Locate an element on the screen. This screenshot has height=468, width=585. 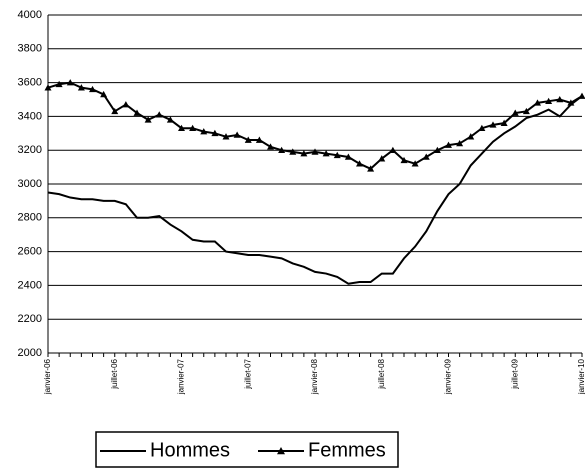
y-tick-label: 3000 is located at coordinates (30, 184).